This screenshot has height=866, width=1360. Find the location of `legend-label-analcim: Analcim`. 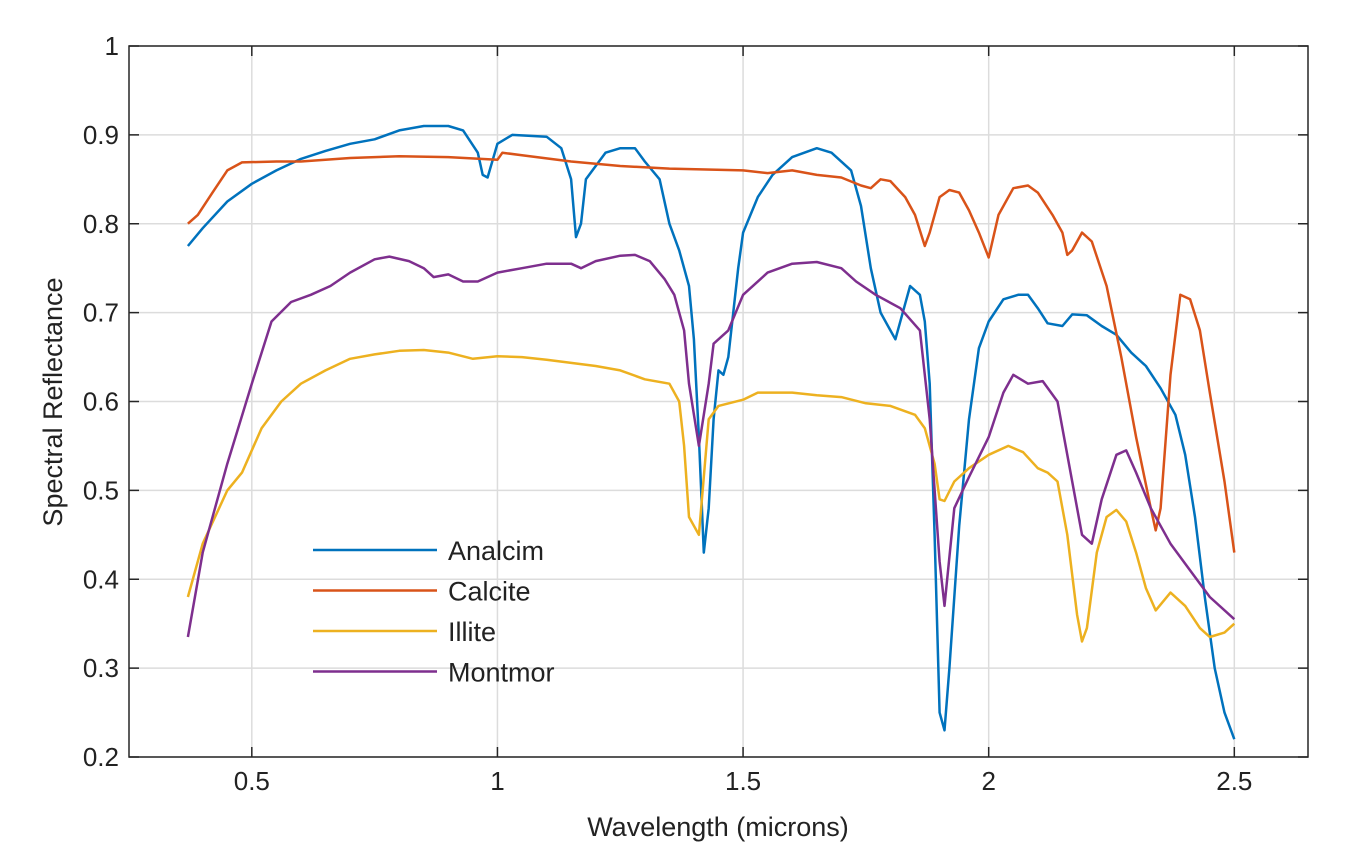

legend-label-analcim: Analcim is located at coordinates (496, 551).